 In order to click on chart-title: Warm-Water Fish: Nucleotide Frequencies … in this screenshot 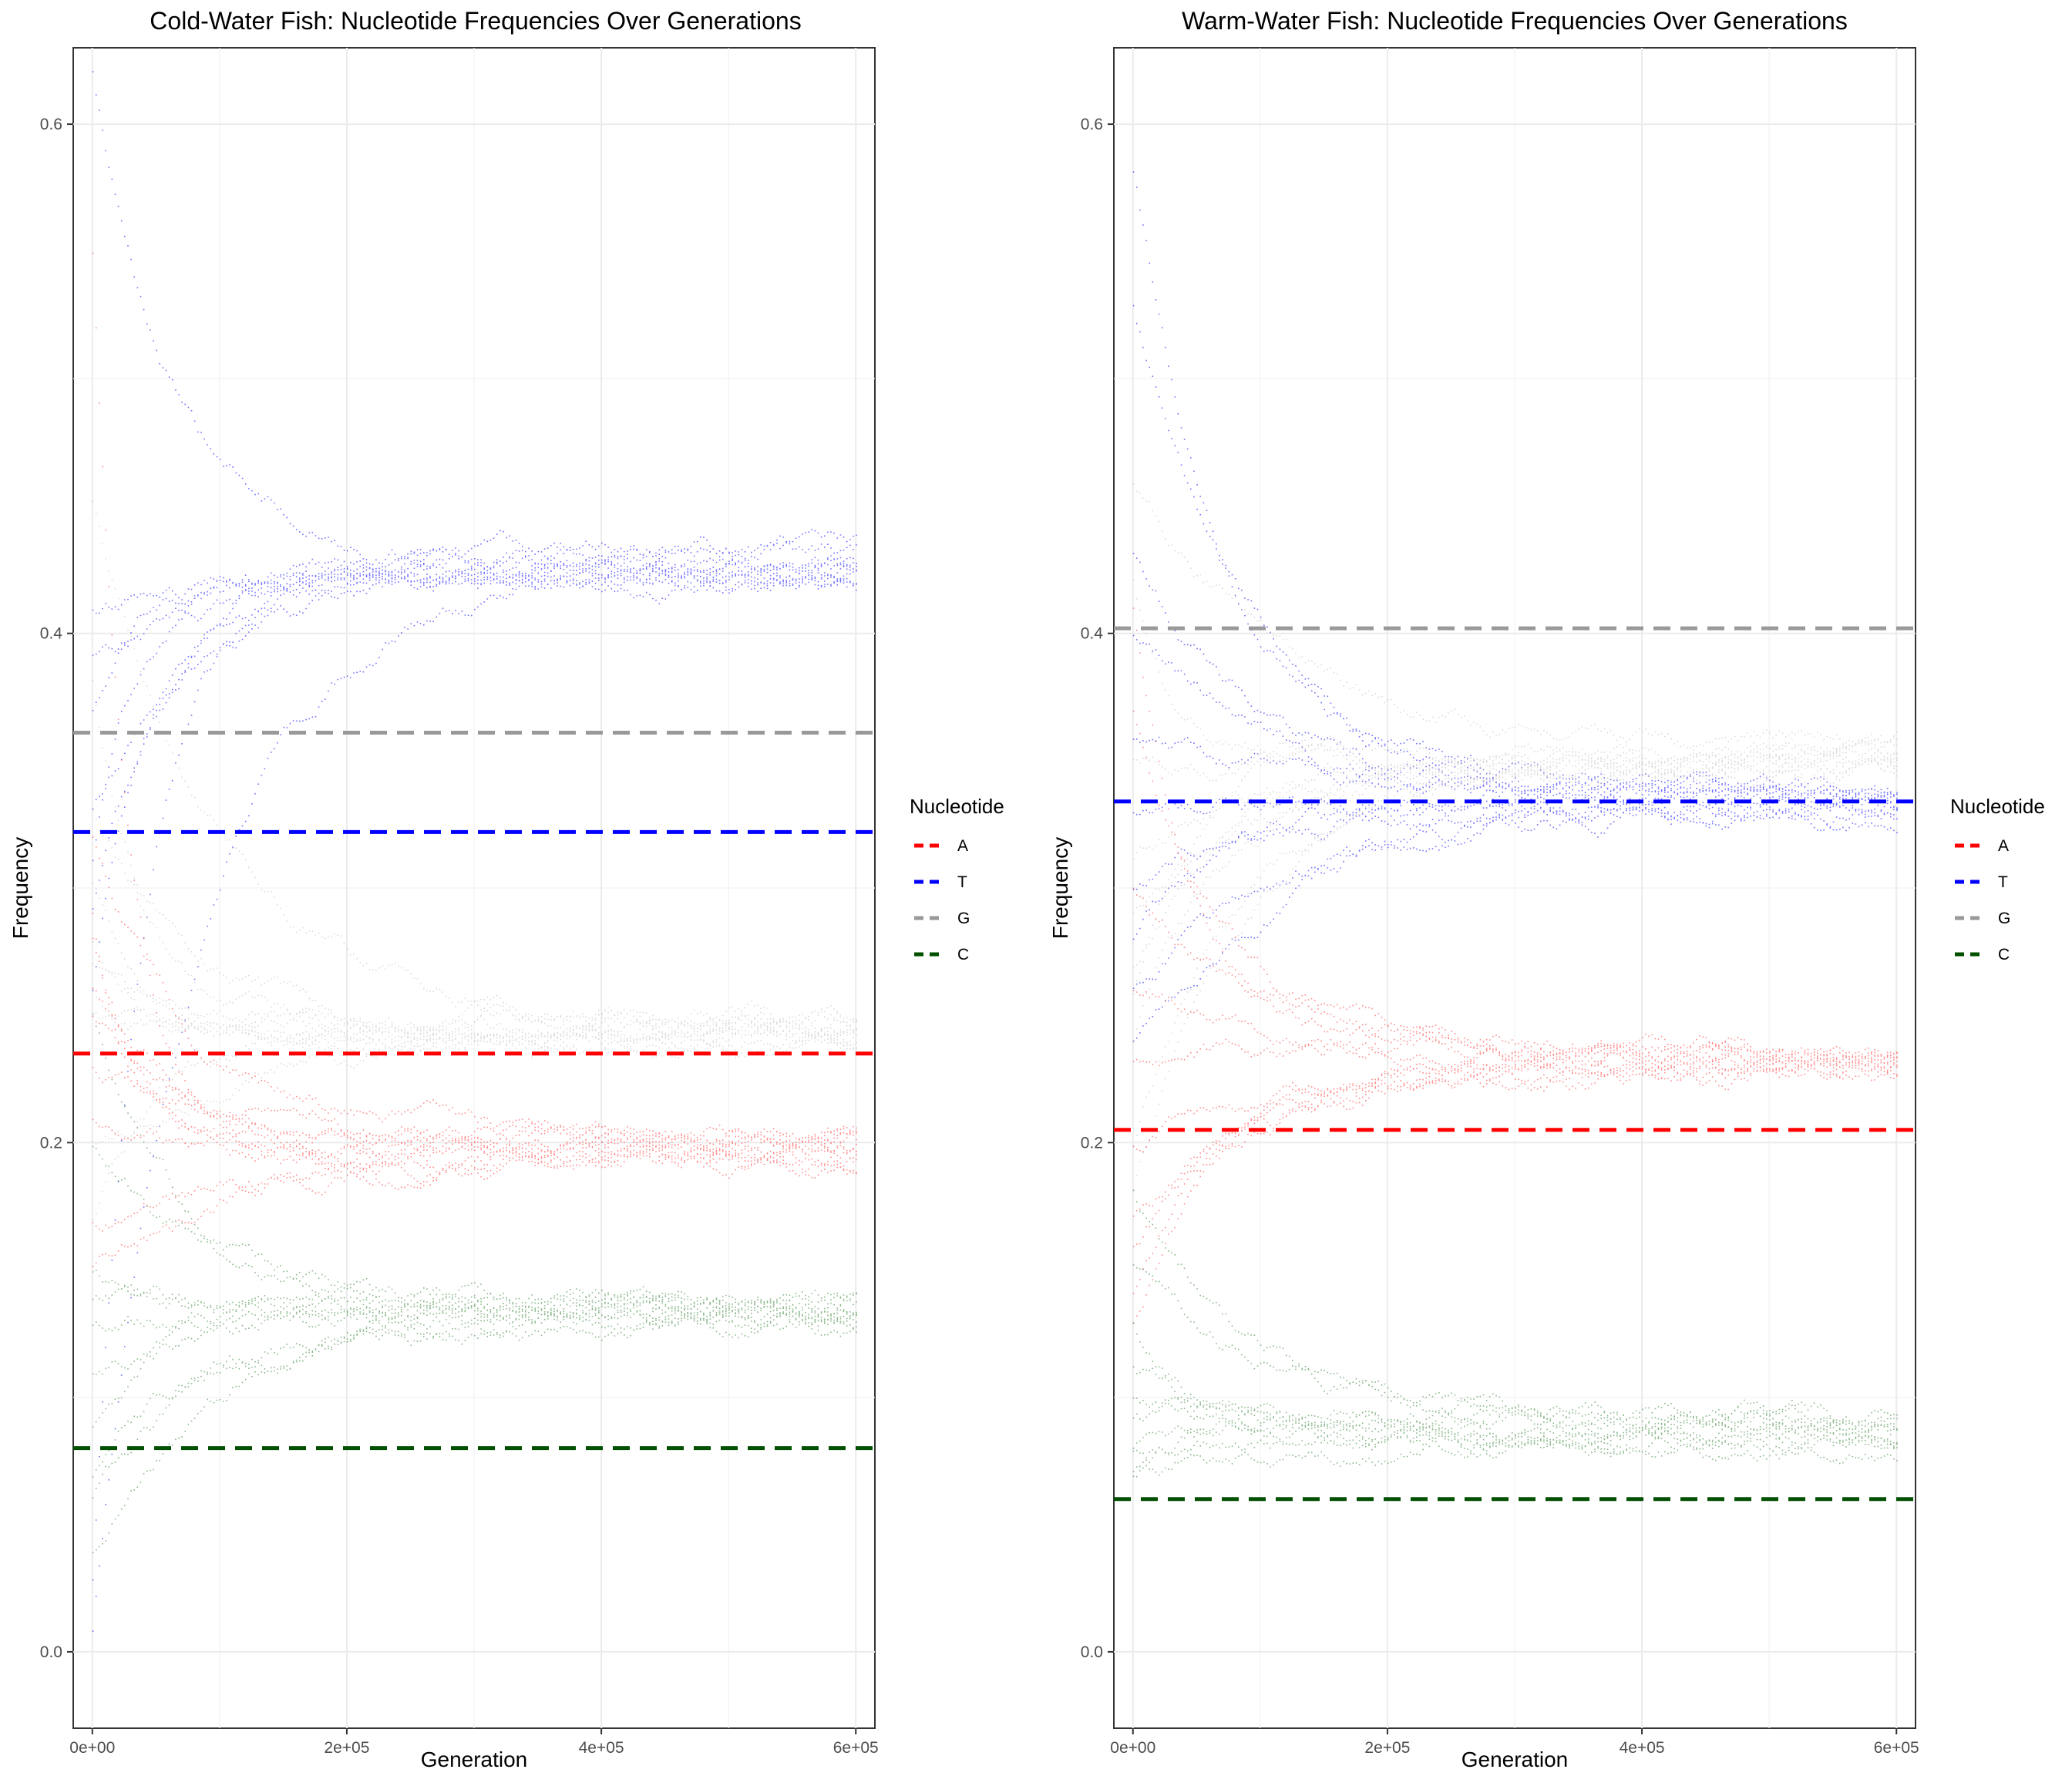, I will do `click(1515, 21)`.